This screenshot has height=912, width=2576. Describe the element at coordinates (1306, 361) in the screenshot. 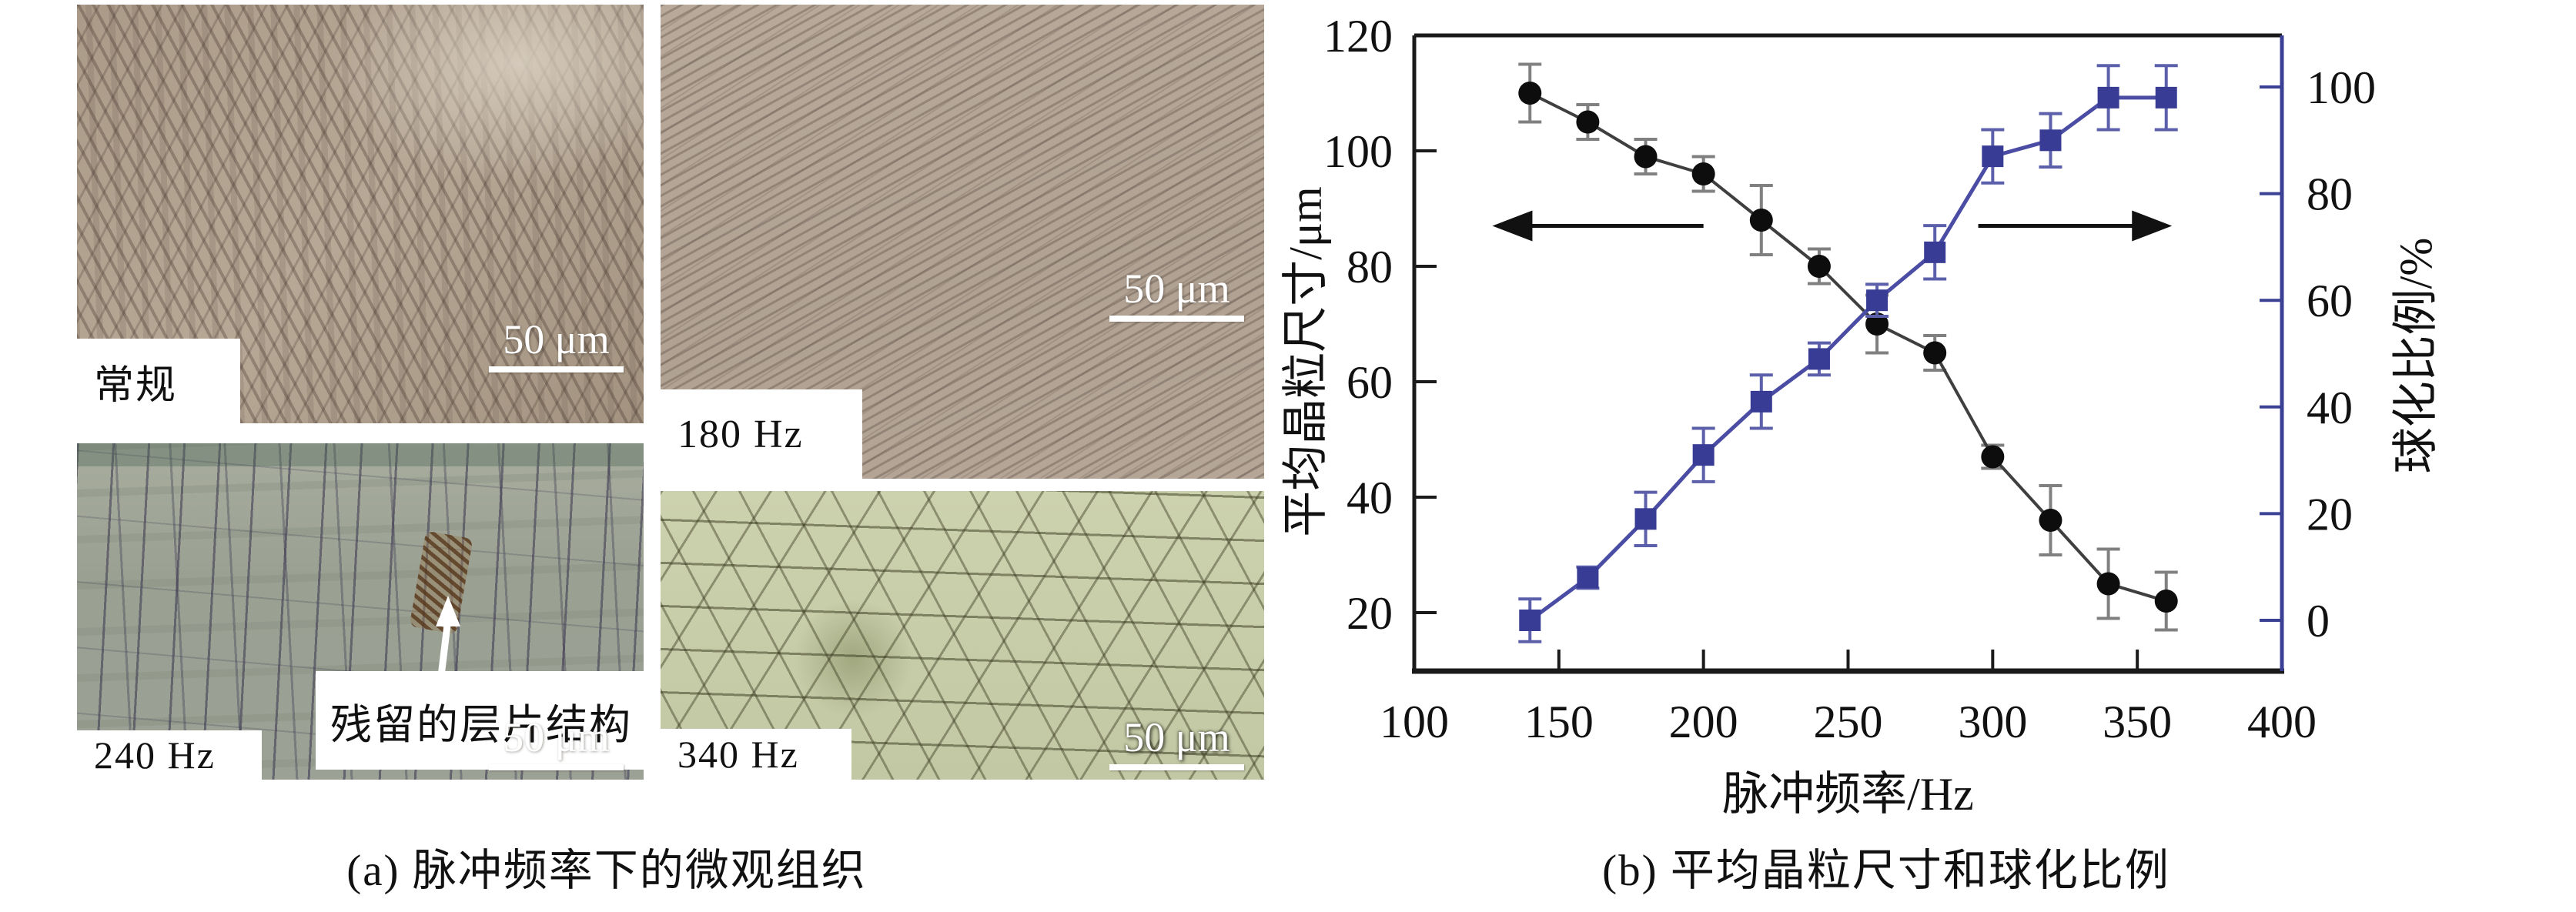

I see `y-left-axis-title: 平均晶粒尺寸/μm` at that location.